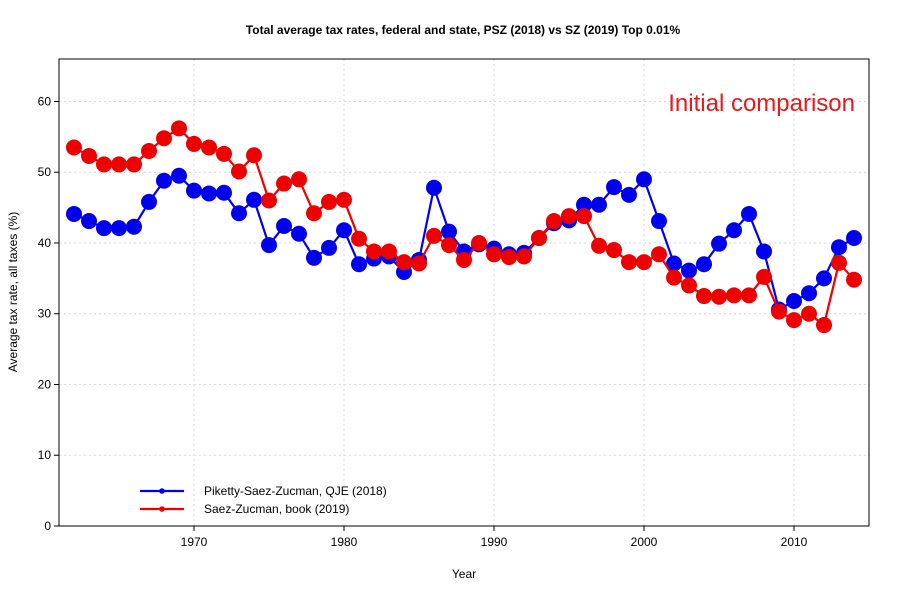  Describe the element at coordinates (263, 491) in the screenshot. I see `legend-item: Piketty-Saez-Zucman, QJE (2018)` at that location.